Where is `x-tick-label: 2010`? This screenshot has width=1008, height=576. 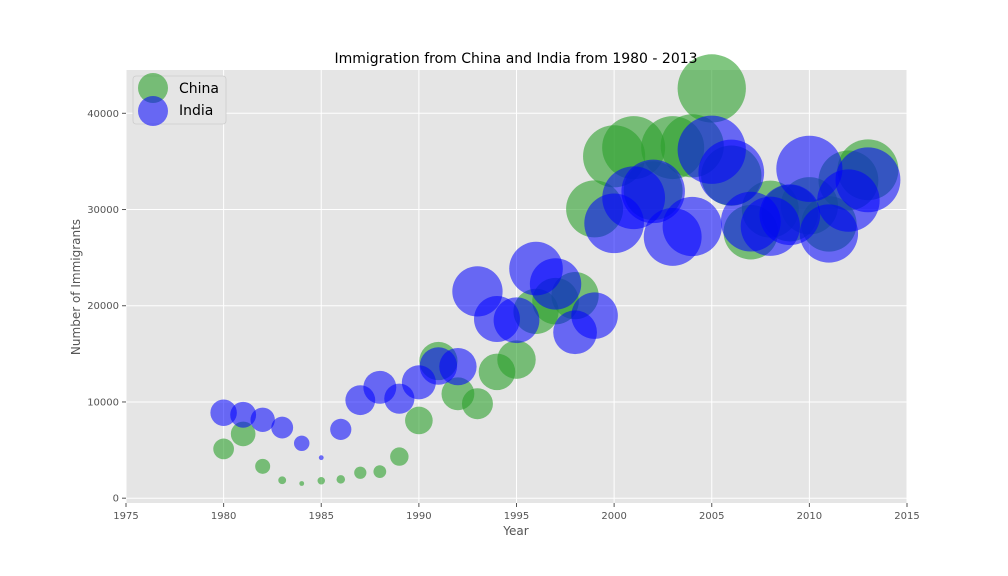
x-tick-label: 2010 is located at coordinates (809, 516).